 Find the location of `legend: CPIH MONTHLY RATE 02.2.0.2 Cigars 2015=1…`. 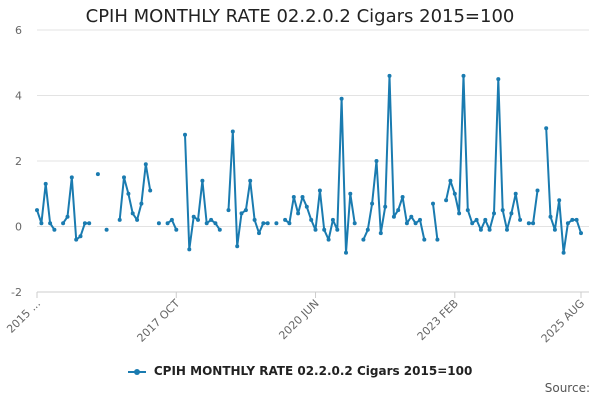

legend: CPIH MONTHLY RATE 02.2.0.2 Cigars 2015=1… is located at coordinates (300, 371).